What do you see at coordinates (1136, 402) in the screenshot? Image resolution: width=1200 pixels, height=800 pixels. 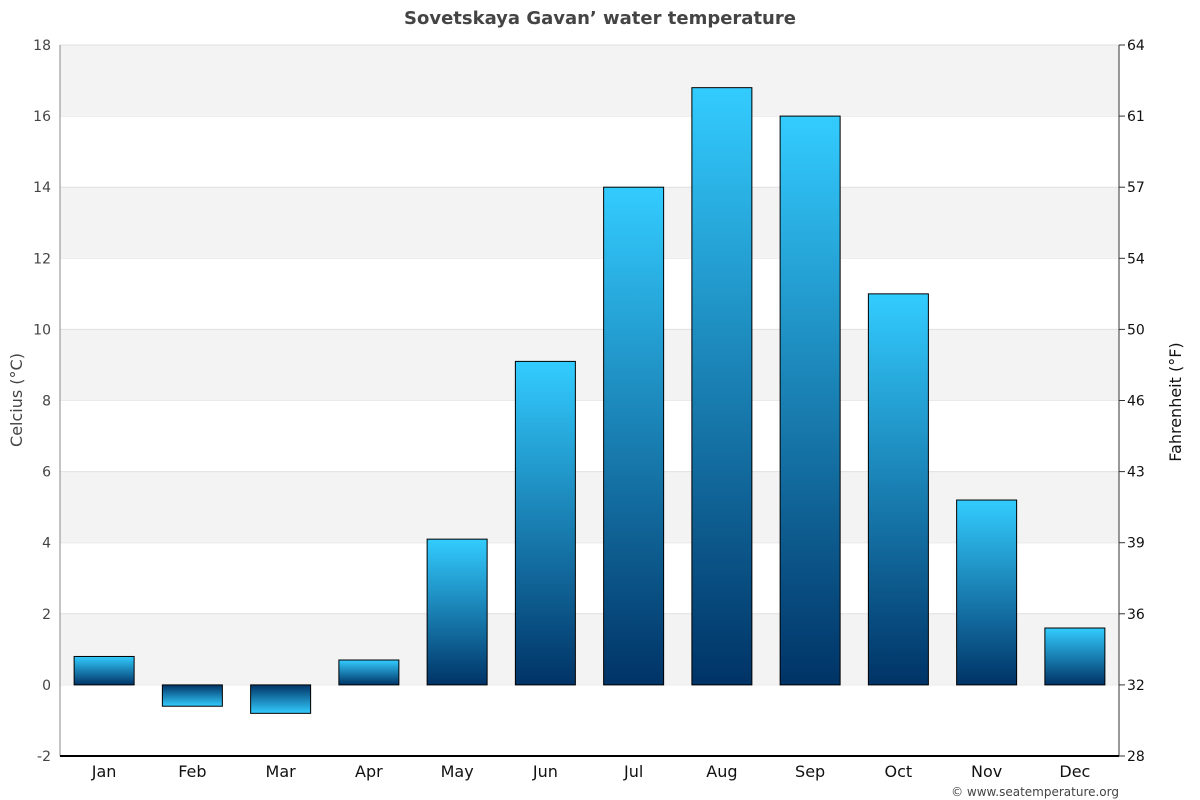 I see `y2-tick-label: 46` at bounding box center [1136, 402].